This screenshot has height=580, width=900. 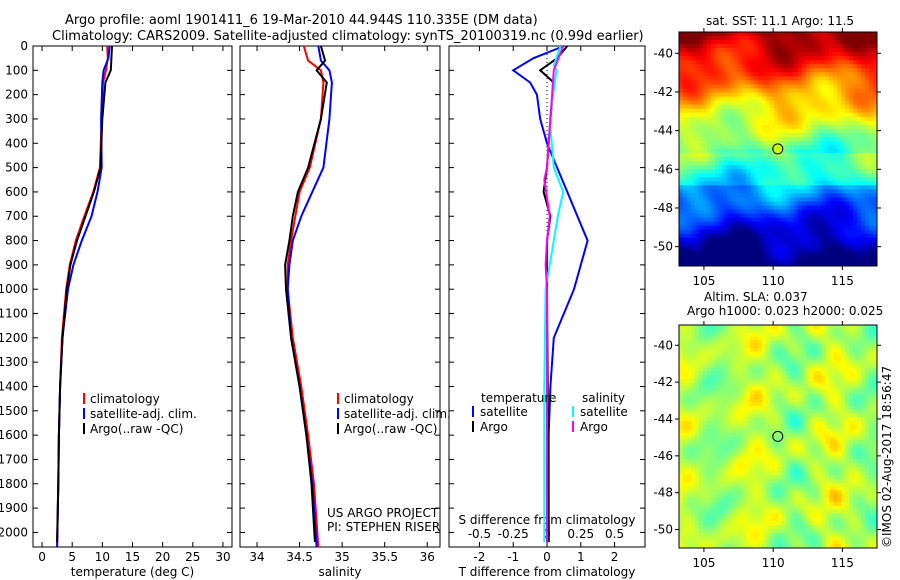 I want to click on y-tick-label: 1700, so click(x=14, y=459).